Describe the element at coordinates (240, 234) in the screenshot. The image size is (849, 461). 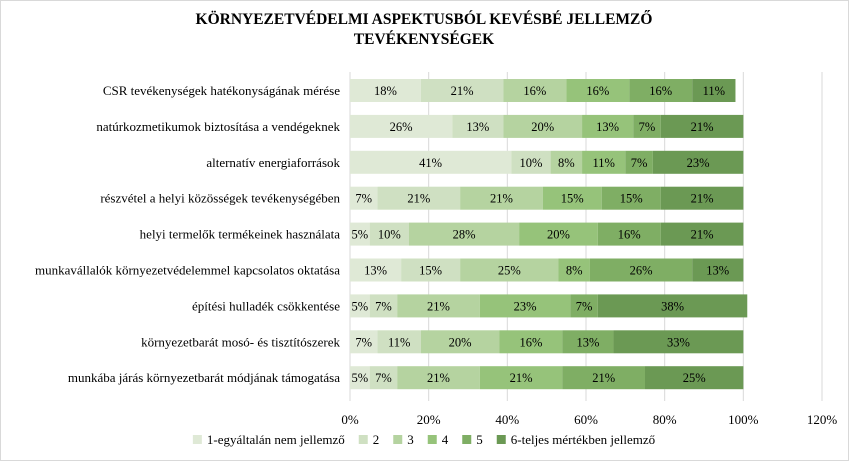
I see `category-label: helyi termelők termékeinek használata` at that location.